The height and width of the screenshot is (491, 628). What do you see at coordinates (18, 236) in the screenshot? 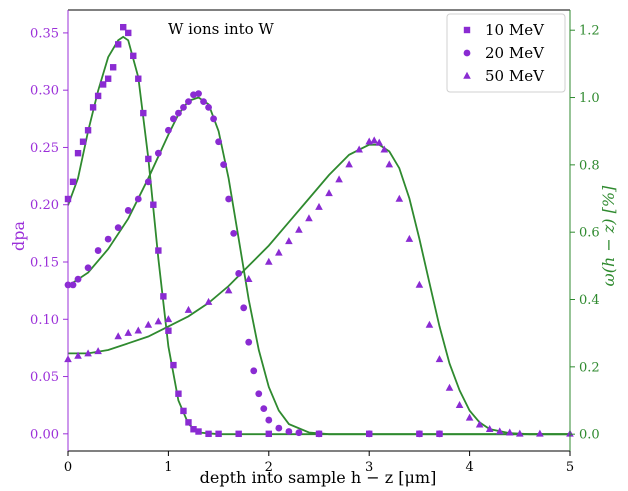
I see `y-axis-label-left: dpa` at bounding box center [18, 236].